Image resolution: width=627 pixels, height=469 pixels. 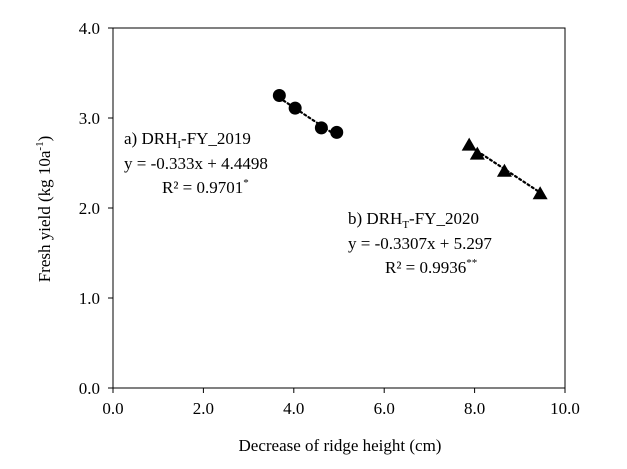 What do you see at coordinates (293, 408) in the screenshot?
I see `x-tick-label: 4.0` at bounding box center [293, 408].